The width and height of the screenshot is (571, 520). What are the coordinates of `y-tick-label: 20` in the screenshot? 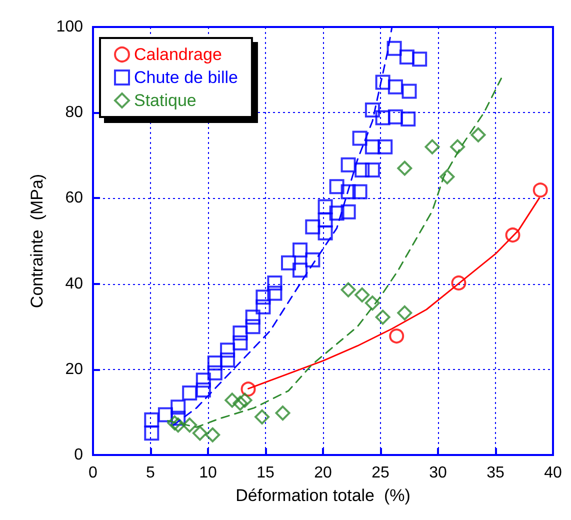 It's located at (74, 369).